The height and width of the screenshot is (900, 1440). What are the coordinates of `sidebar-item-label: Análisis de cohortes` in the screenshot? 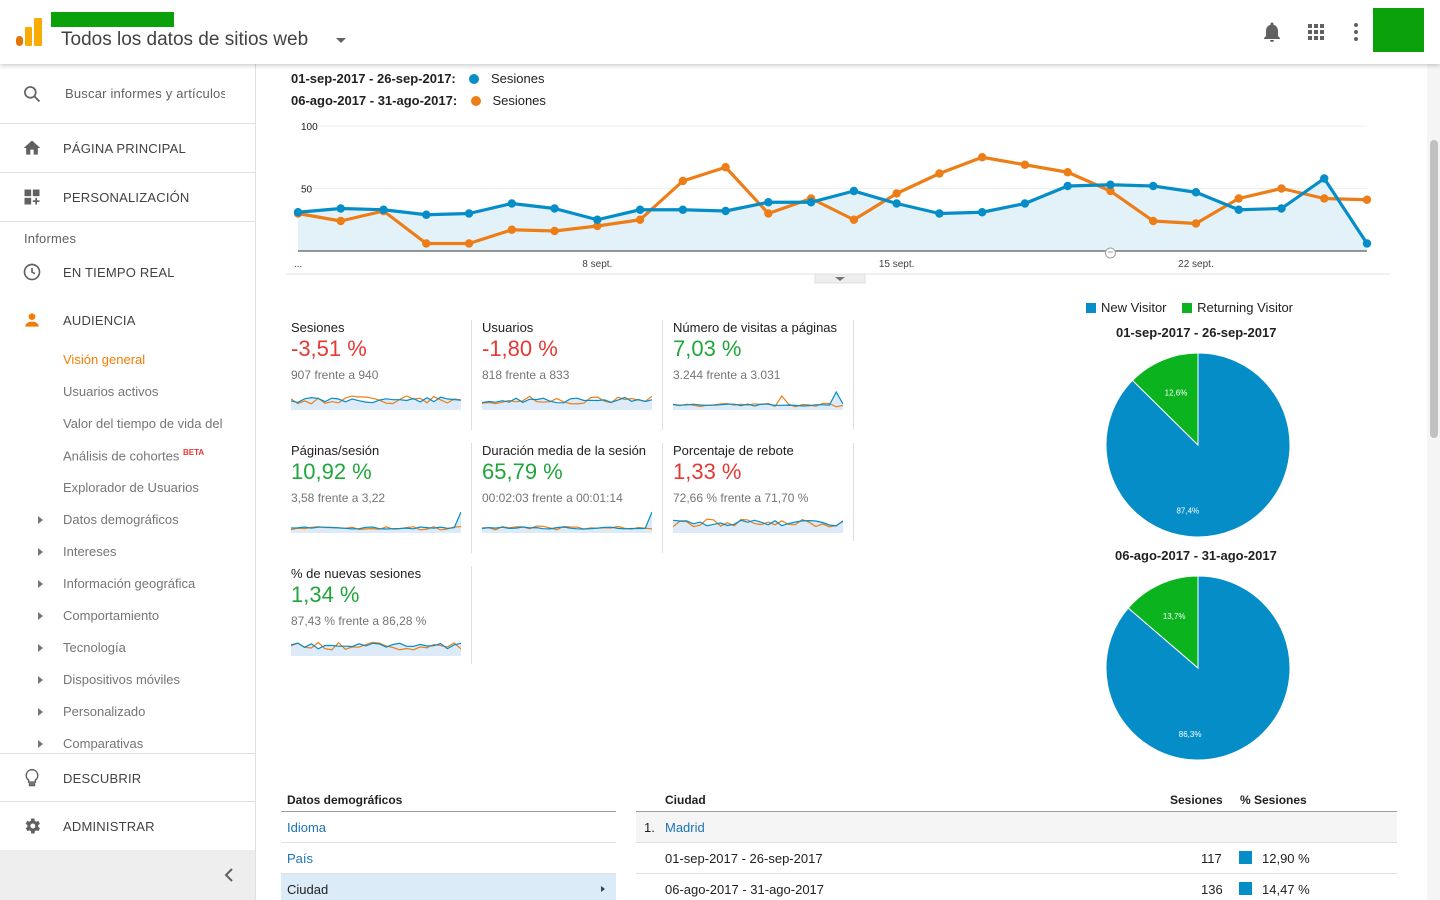 It's located at (121, 456).